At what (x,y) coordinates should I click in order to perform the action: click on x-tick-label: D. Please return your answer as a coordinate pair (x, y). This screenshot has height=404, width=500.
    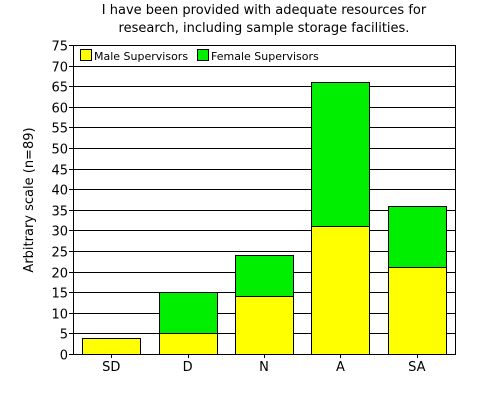
    Looking at the image, I should click on (188, 367).